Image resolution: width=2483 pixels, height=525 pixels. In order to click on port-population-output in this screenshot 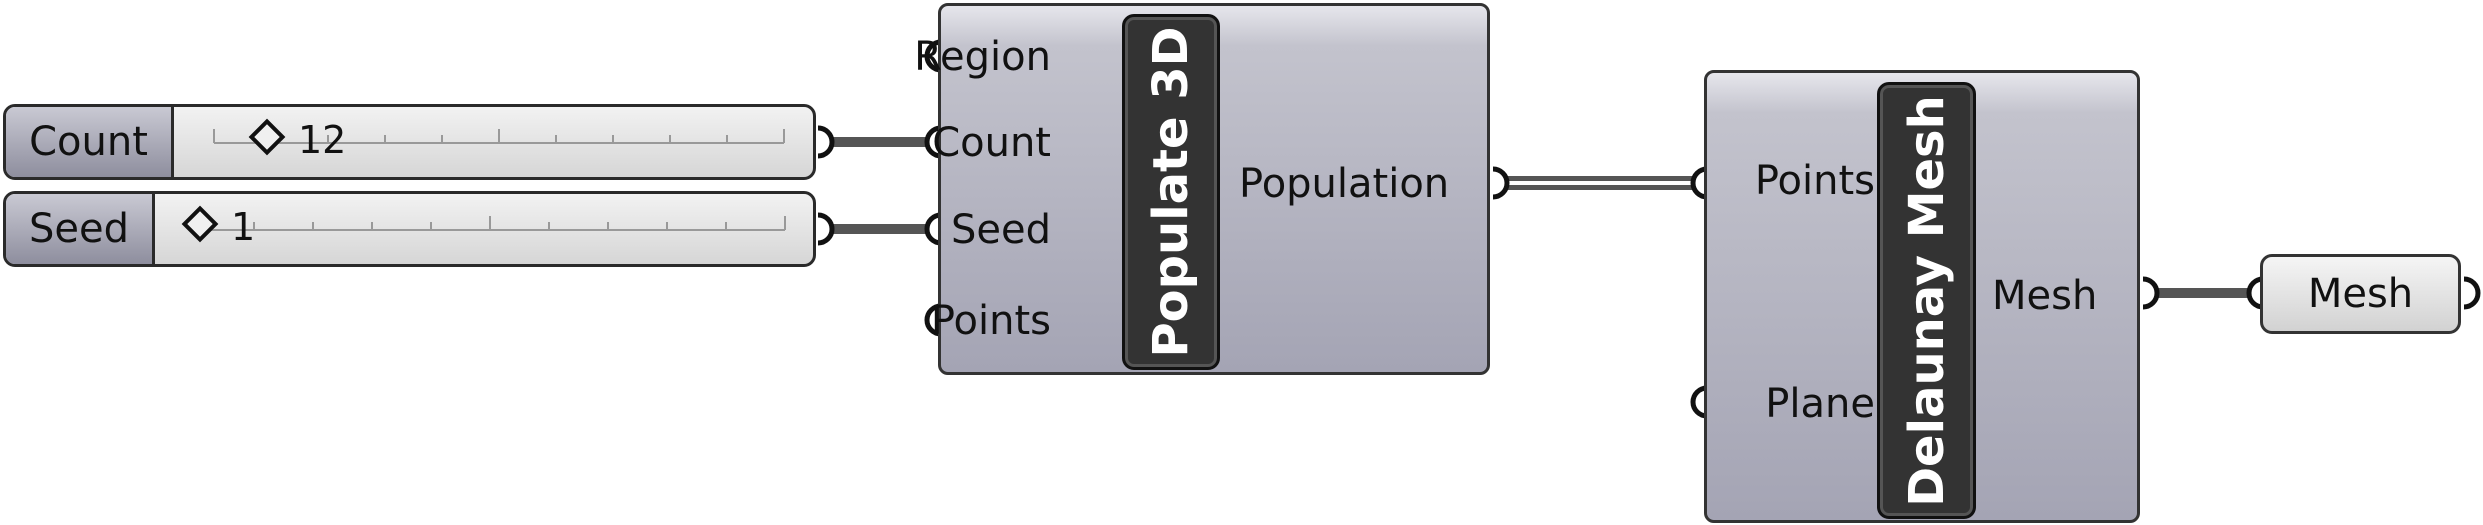, I will do `click(1501, 183)`.